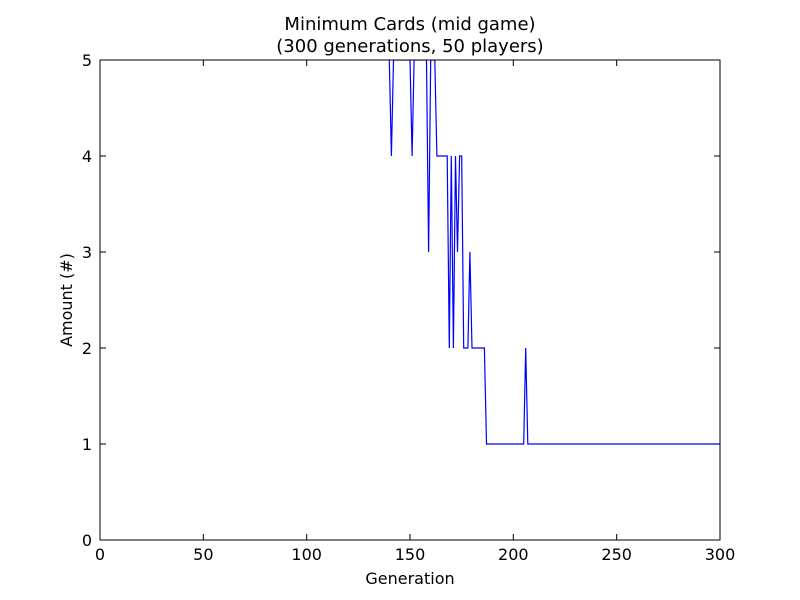 The image size is (800, 600). Describe the element at coordinates (409, 46) in the screenshot. I see `chart-subtitle: (300 generations, 50 players)` at that location.